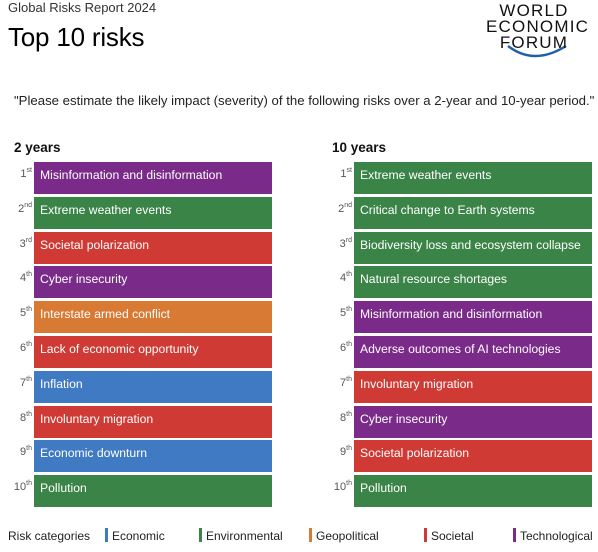  Describe the element at coordinates (473, 247) in the screenshot. I see `risk-bar: Biodiversity loss and ecosystem collapse` at that location.